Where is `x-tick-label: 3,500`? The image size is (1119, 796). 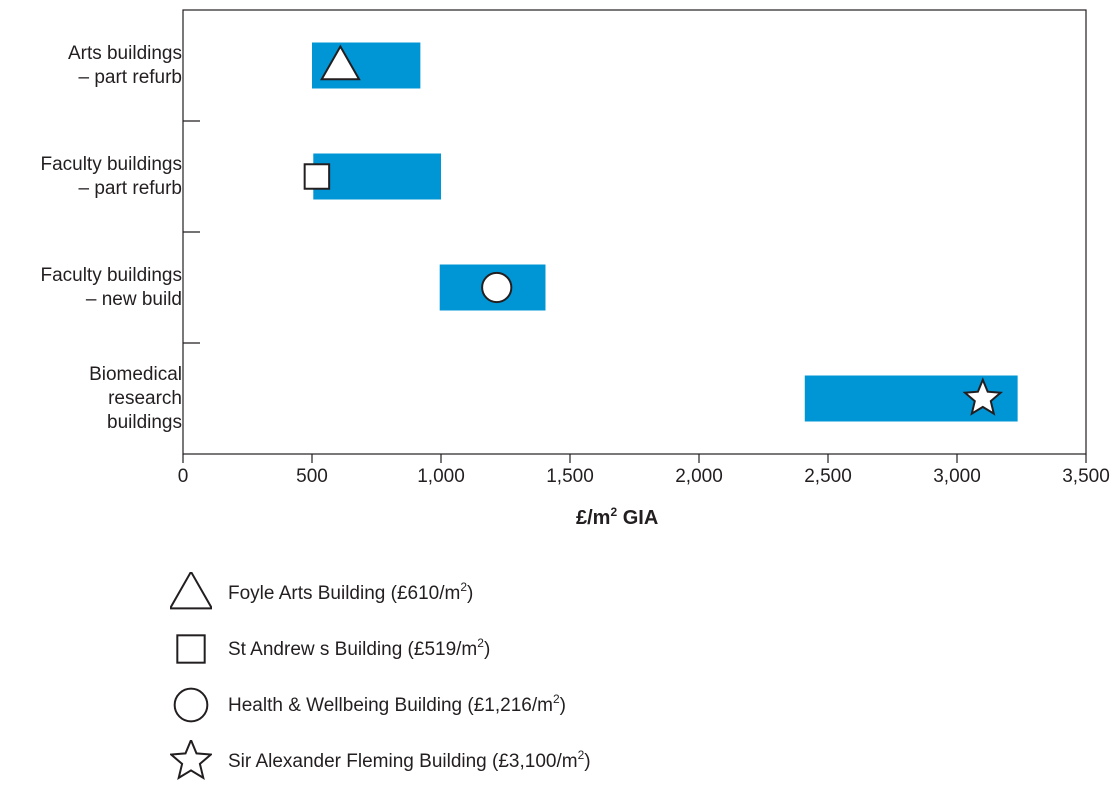 x-tick-label: 3,500 is located at coordinates (1086, 476).